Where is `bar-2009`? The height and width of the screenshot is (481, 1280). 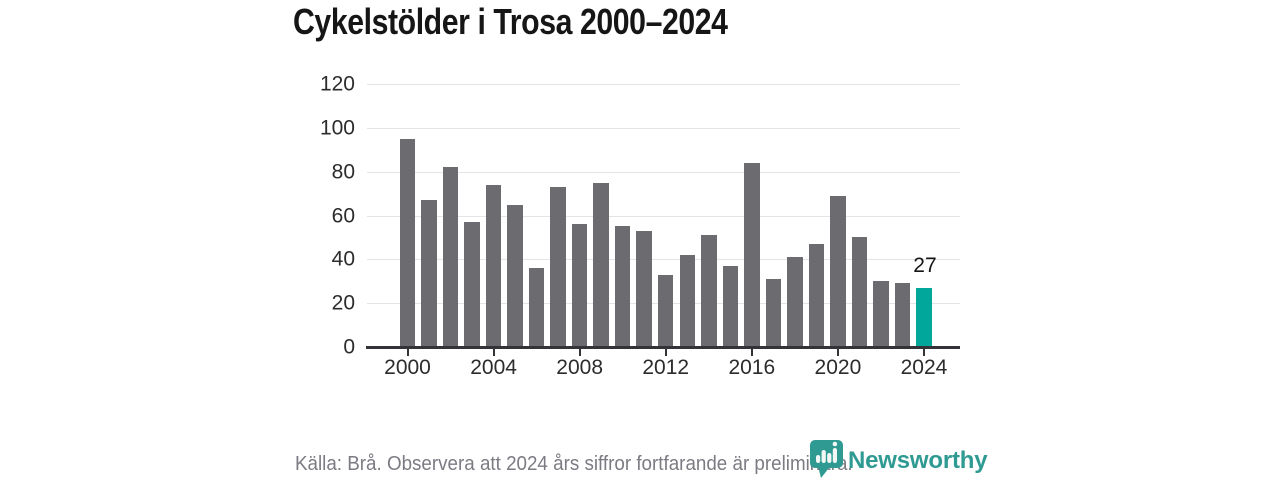 bar-2009 is located at coordinates (601, 264).